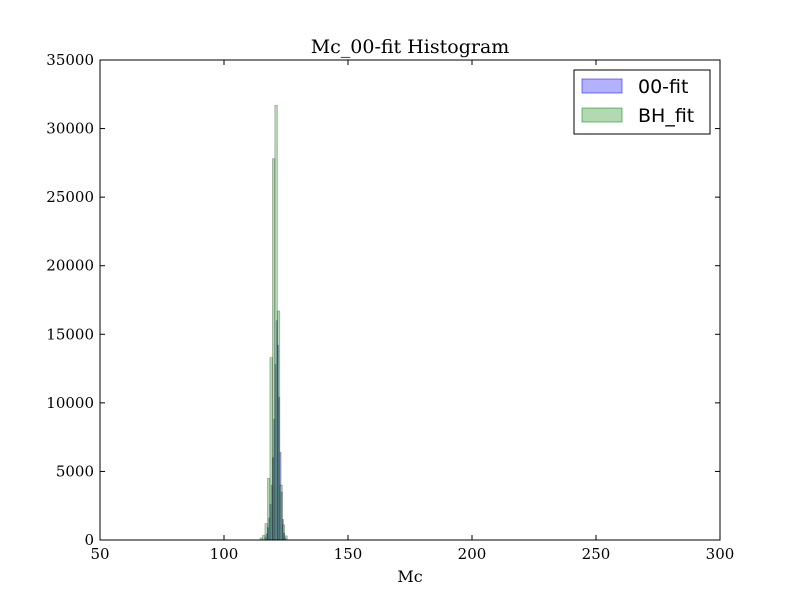 This screenshot has width=800, height=600. Describe the element at coordinates (472, 554) in the screenshot. I see `x-tick-label-3: 200` at that location.